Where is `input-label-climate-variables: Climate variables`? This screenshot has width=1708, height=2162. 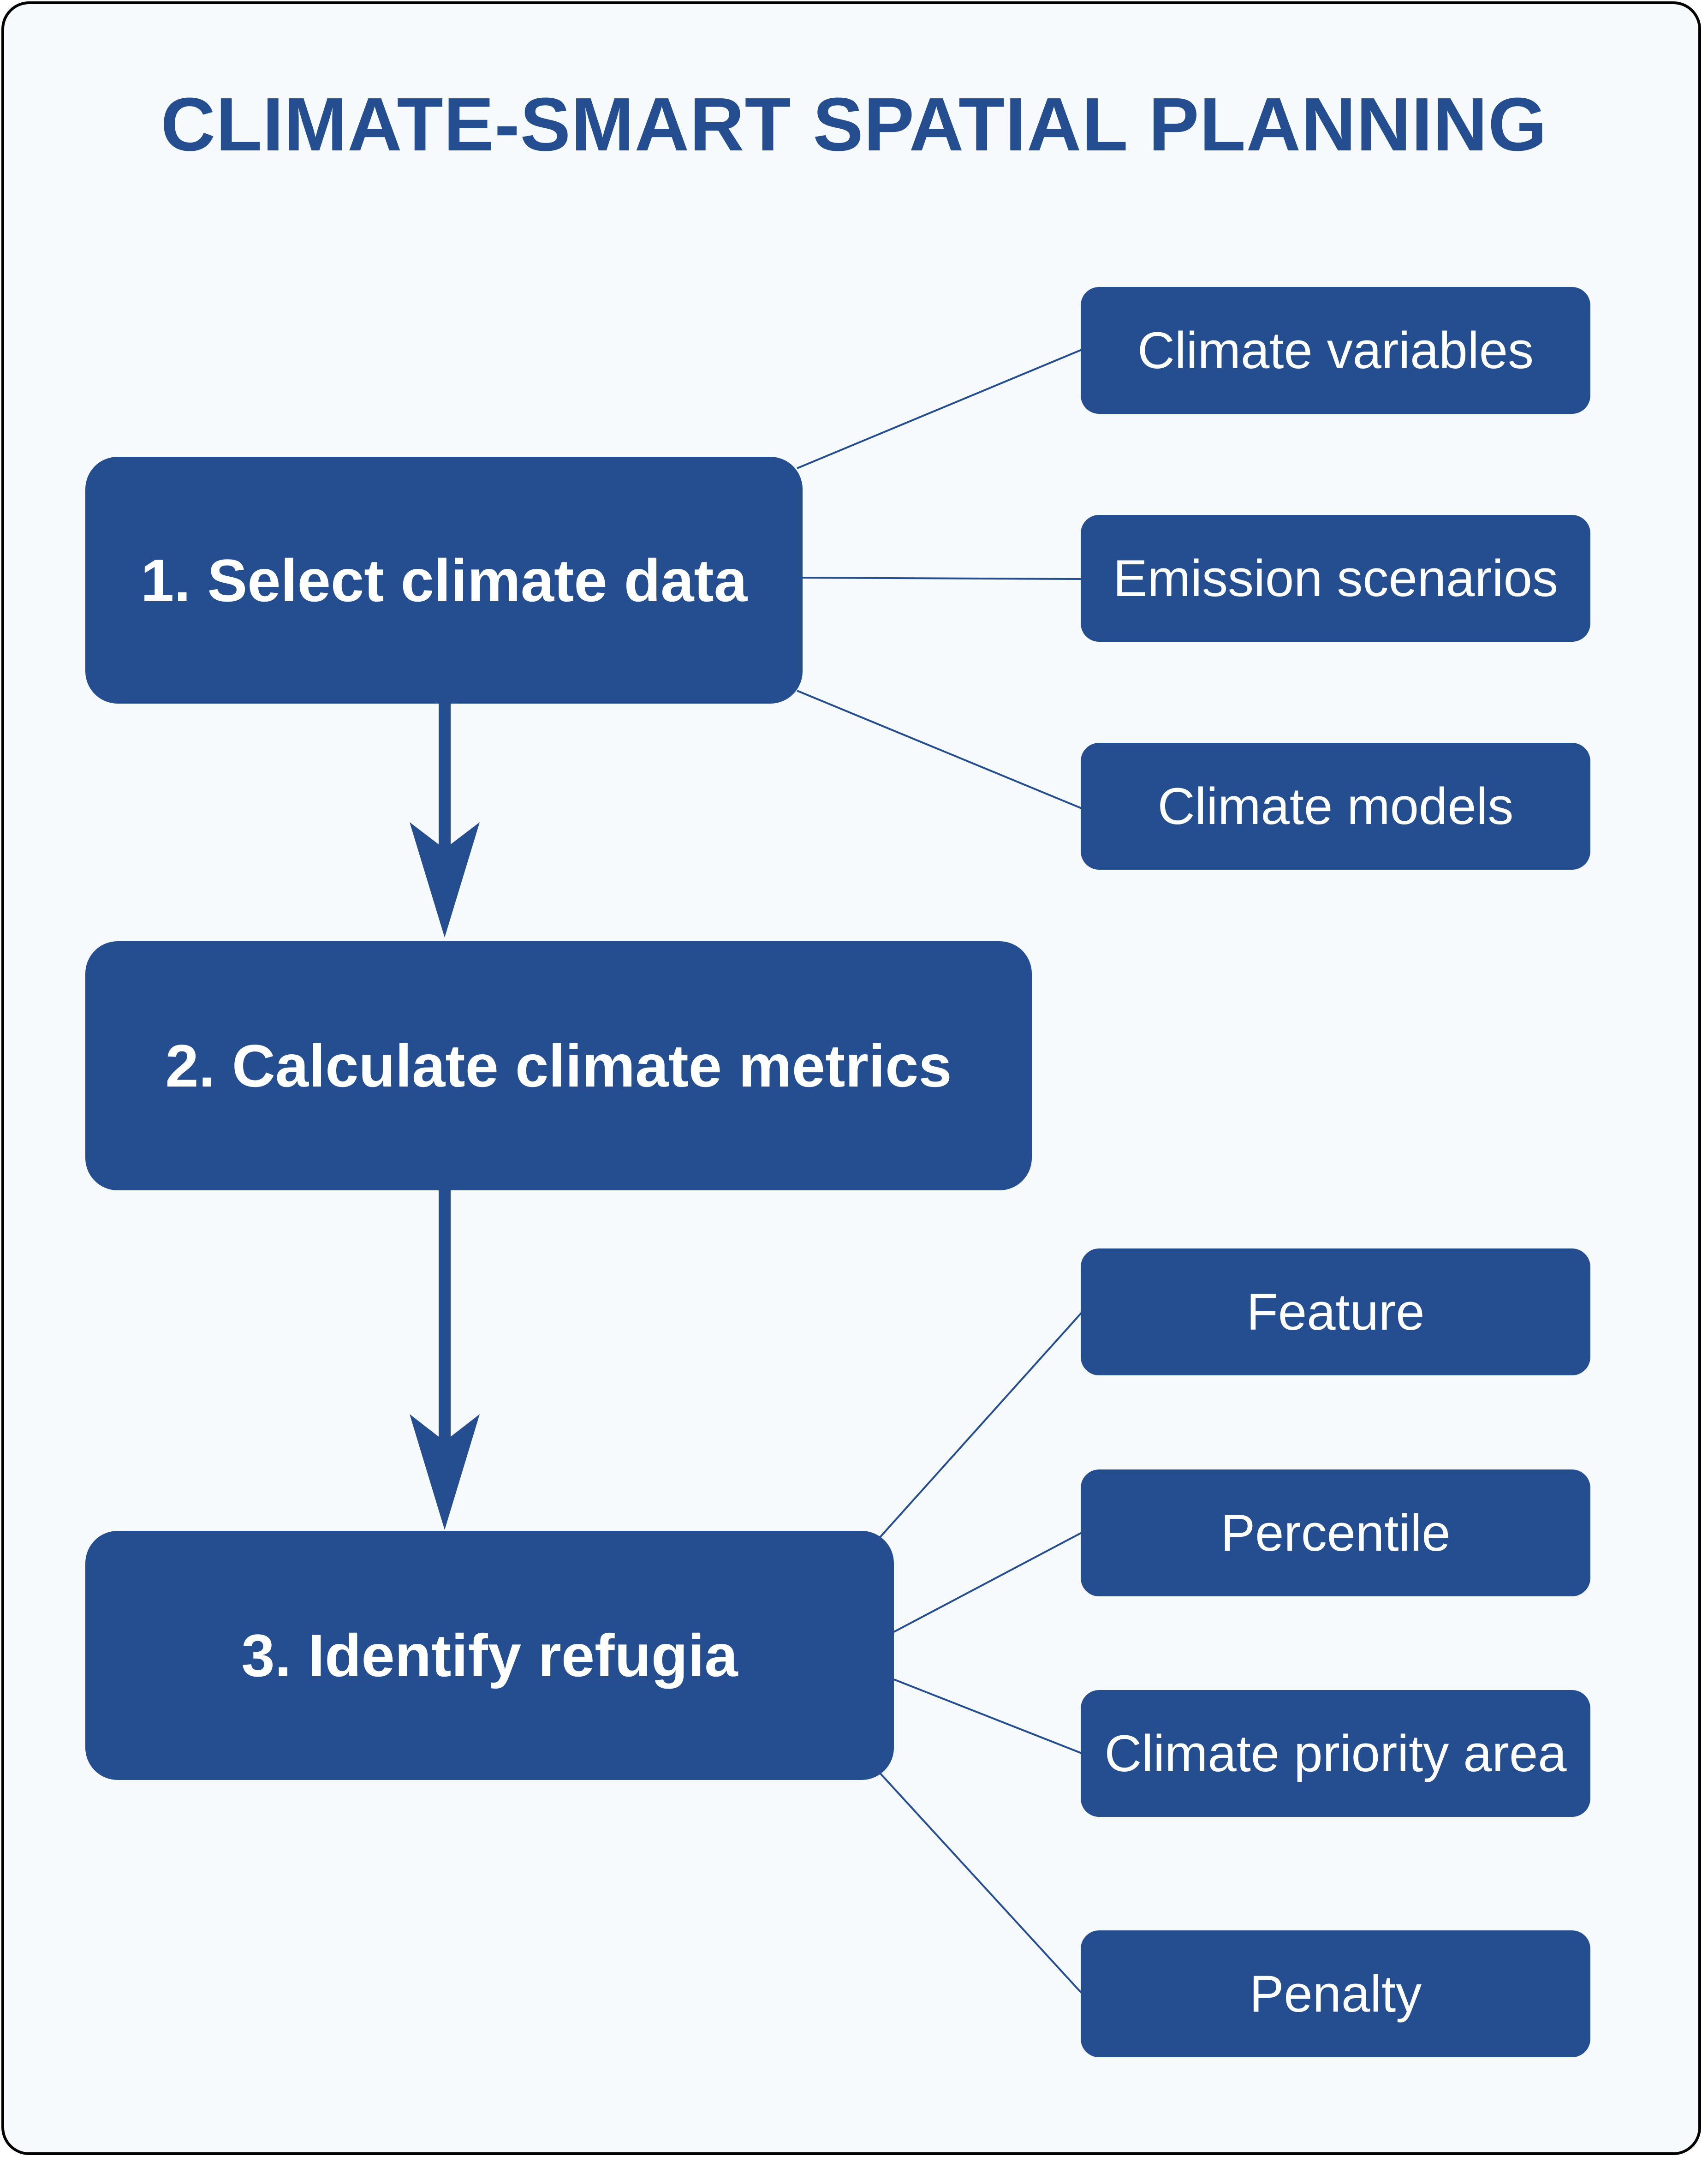 input-label-climate-variables: Climate variables is located at coordinates (1335, 350).